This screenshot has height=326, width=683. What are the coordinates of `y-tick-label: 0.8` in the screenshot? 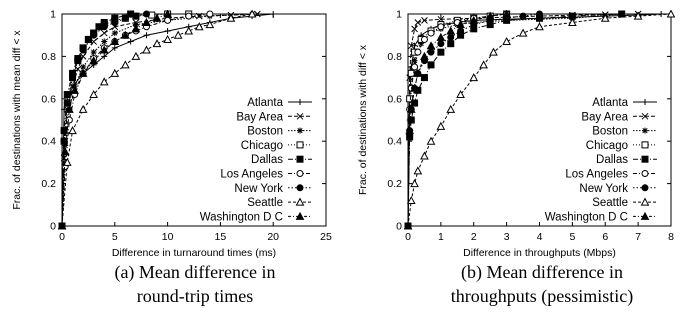 It's located at (394, 57).